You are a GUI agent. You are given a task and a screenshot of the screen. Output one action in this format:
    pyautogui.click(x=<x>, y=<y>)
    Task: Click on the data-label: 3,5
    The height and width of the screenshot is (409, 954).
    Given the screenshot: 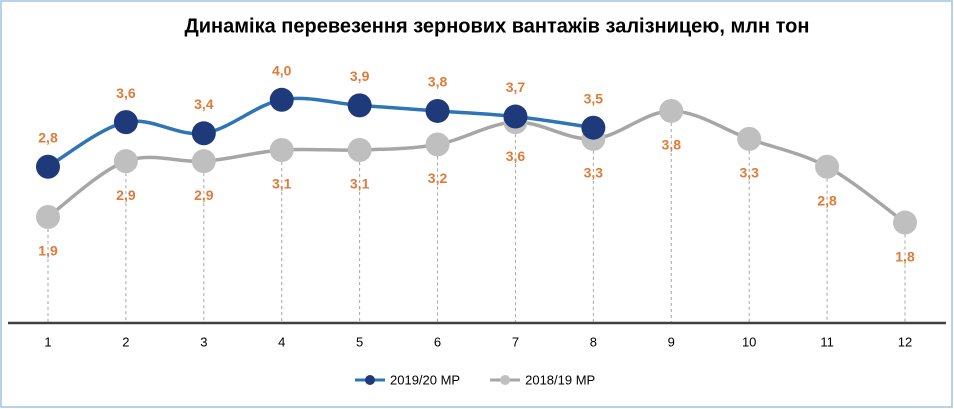 What is the action you would take?
    pyautogui.click(x=594, y=98)
    